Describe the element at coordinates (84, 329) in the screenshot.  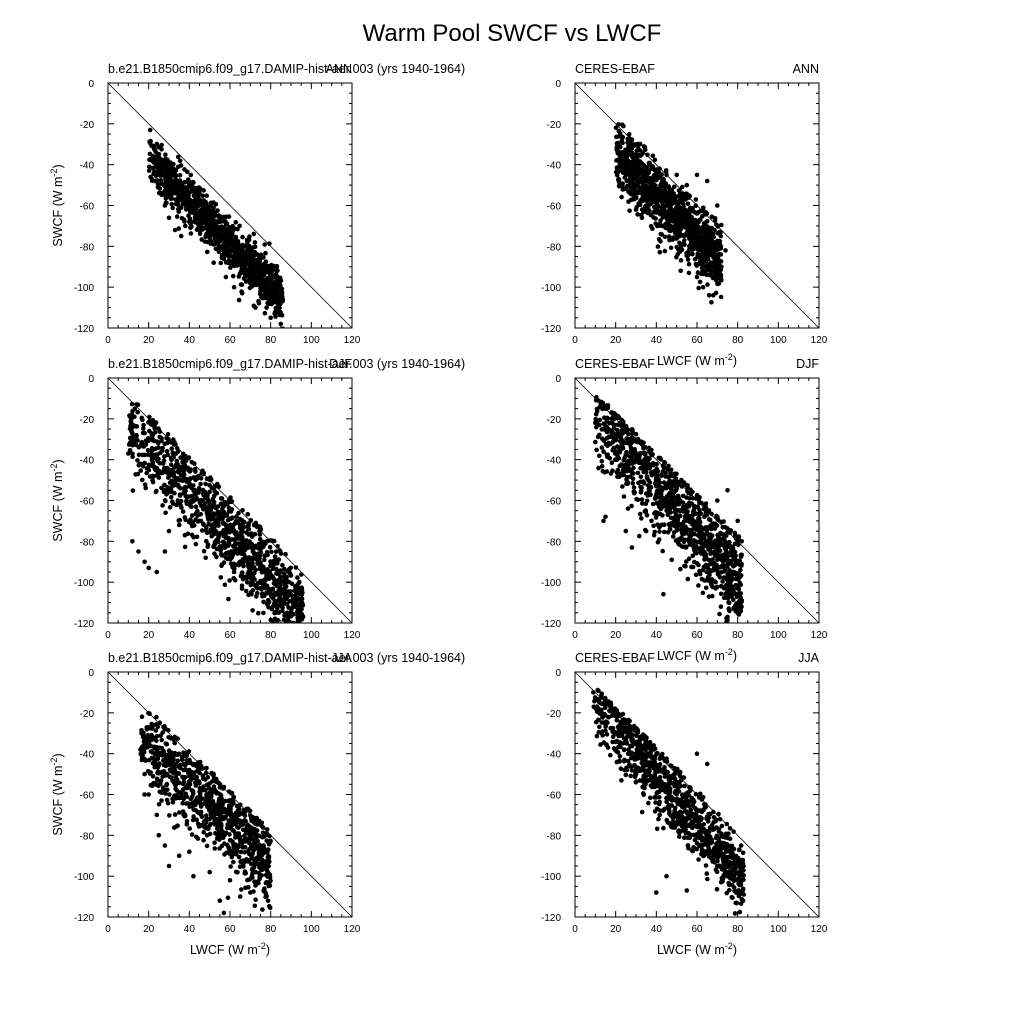
I see `y-tick-label: -120` at that location.